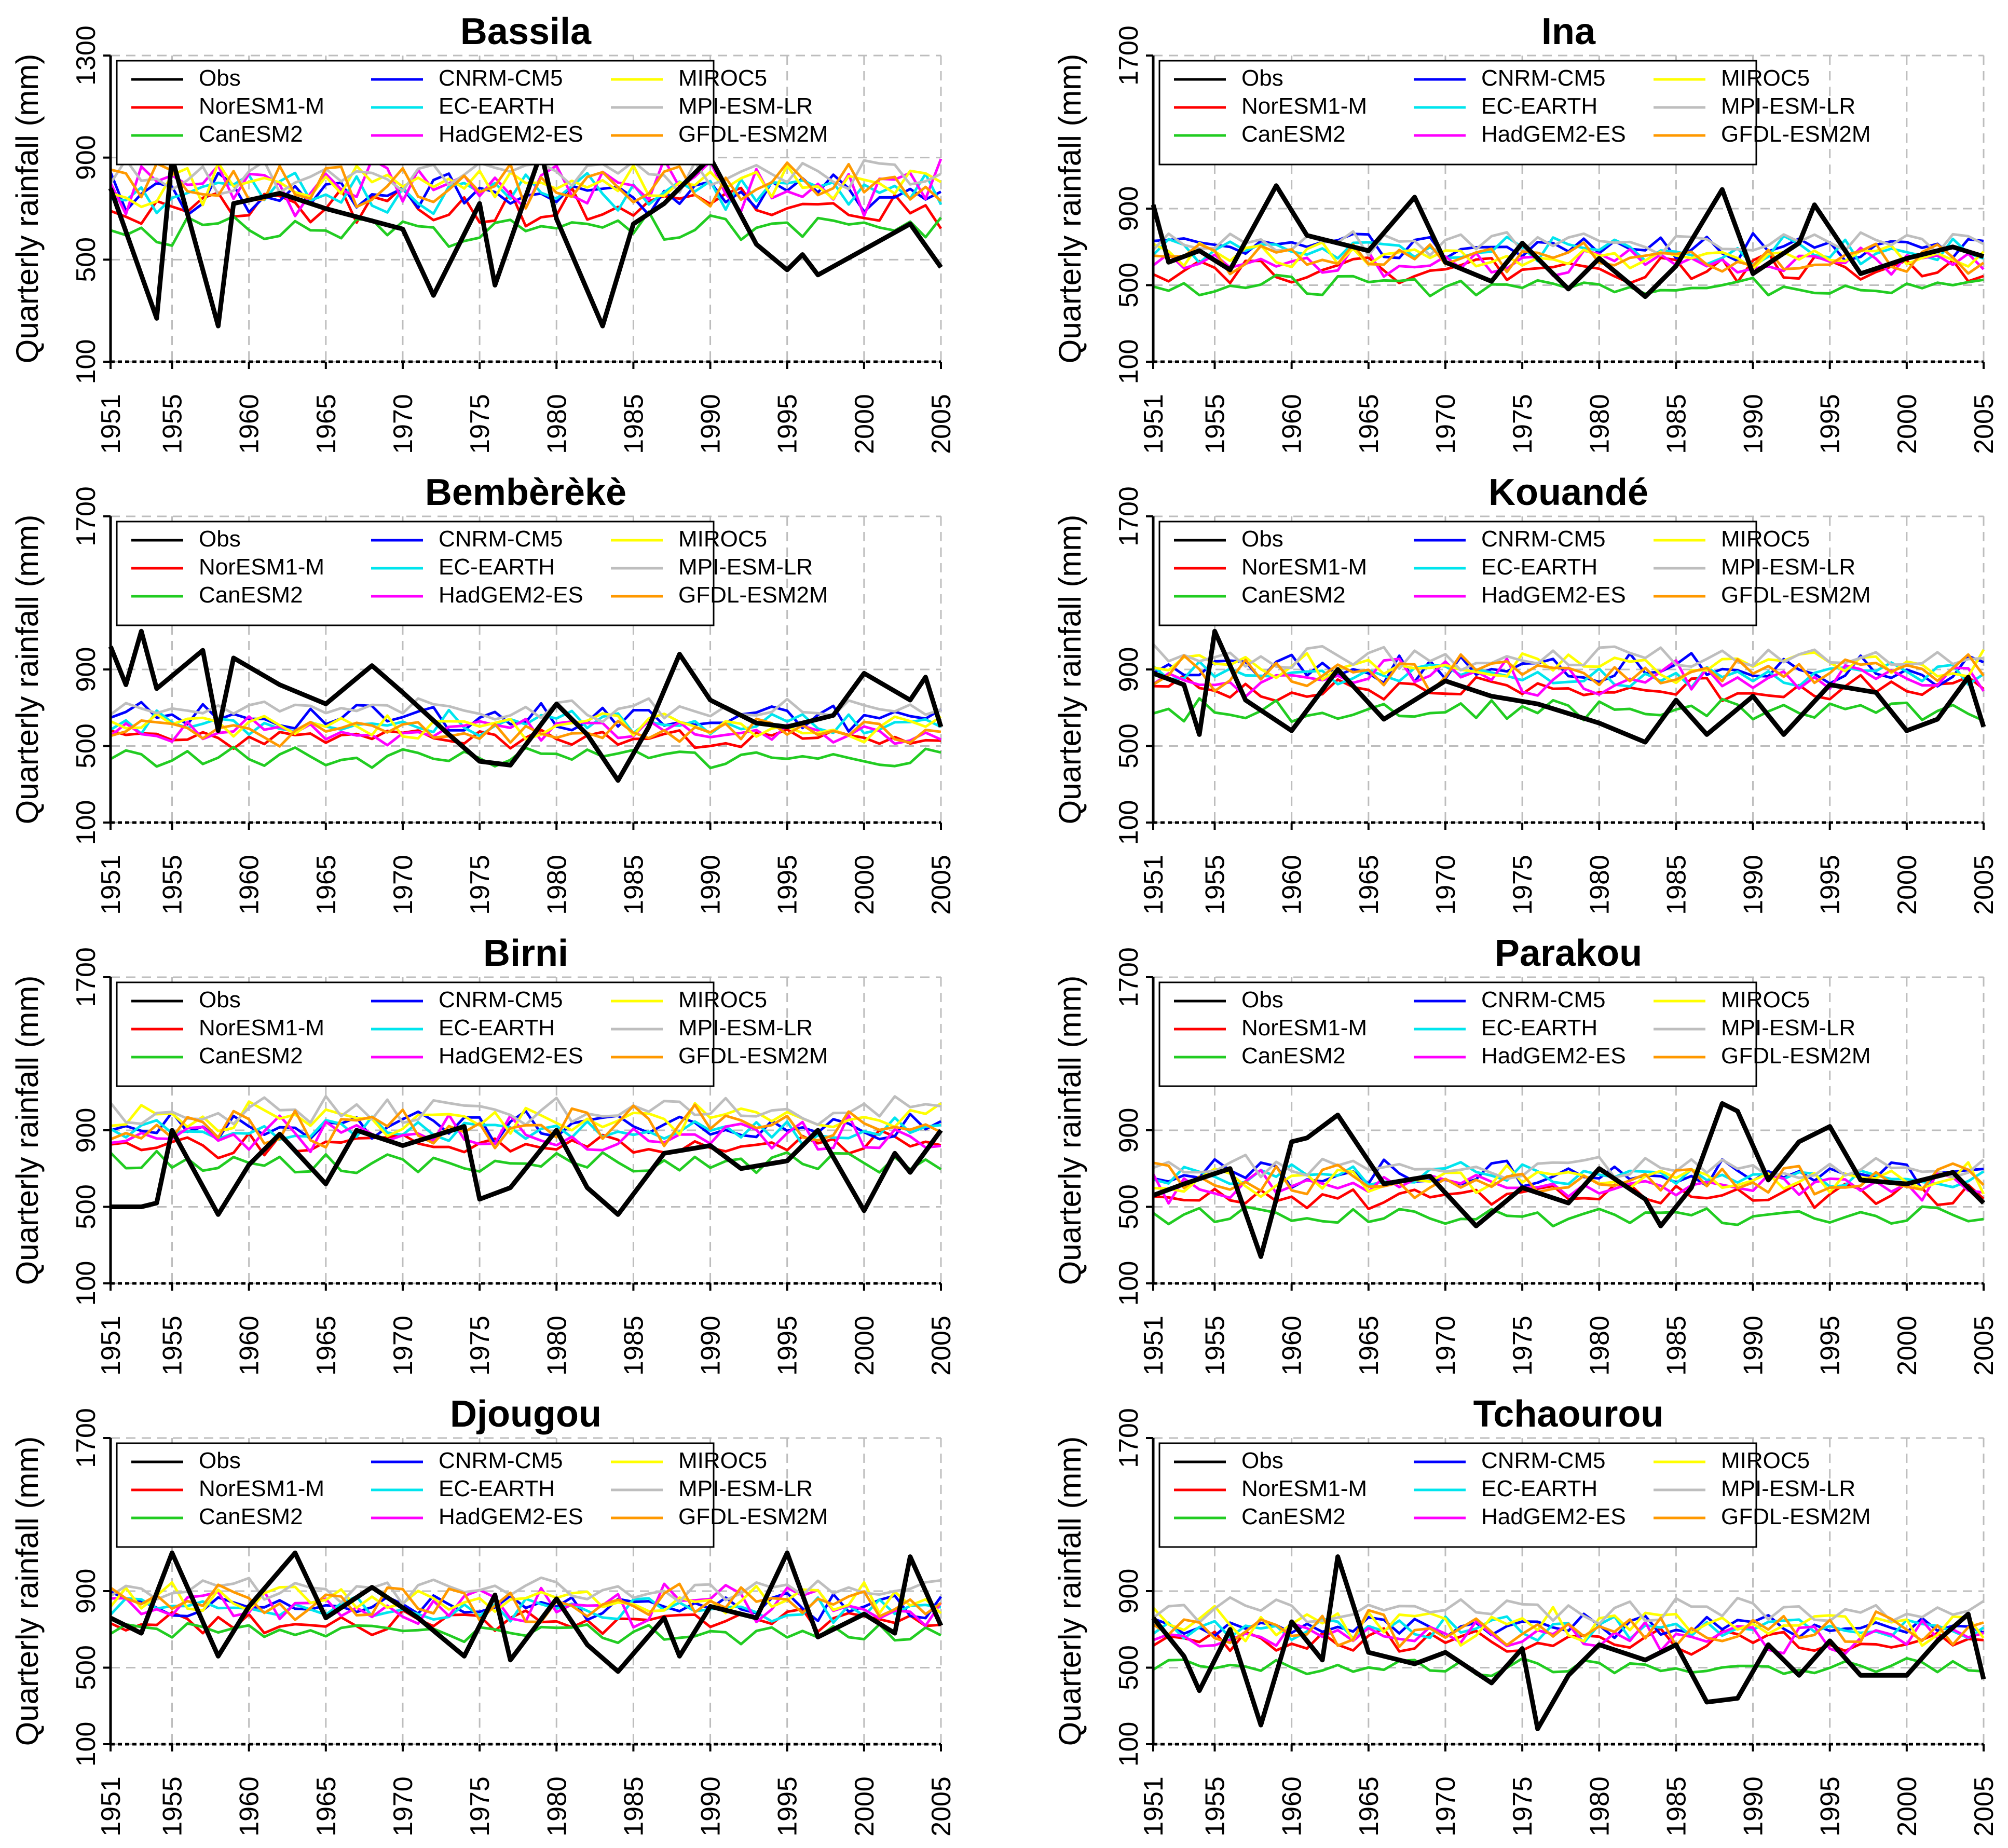 This screenshot has height=1848, width=2008. What do you see at coordinates (1568, 31) in the screenshot?
I see `chart-title: Ina` at bounding box center [1568, 31].